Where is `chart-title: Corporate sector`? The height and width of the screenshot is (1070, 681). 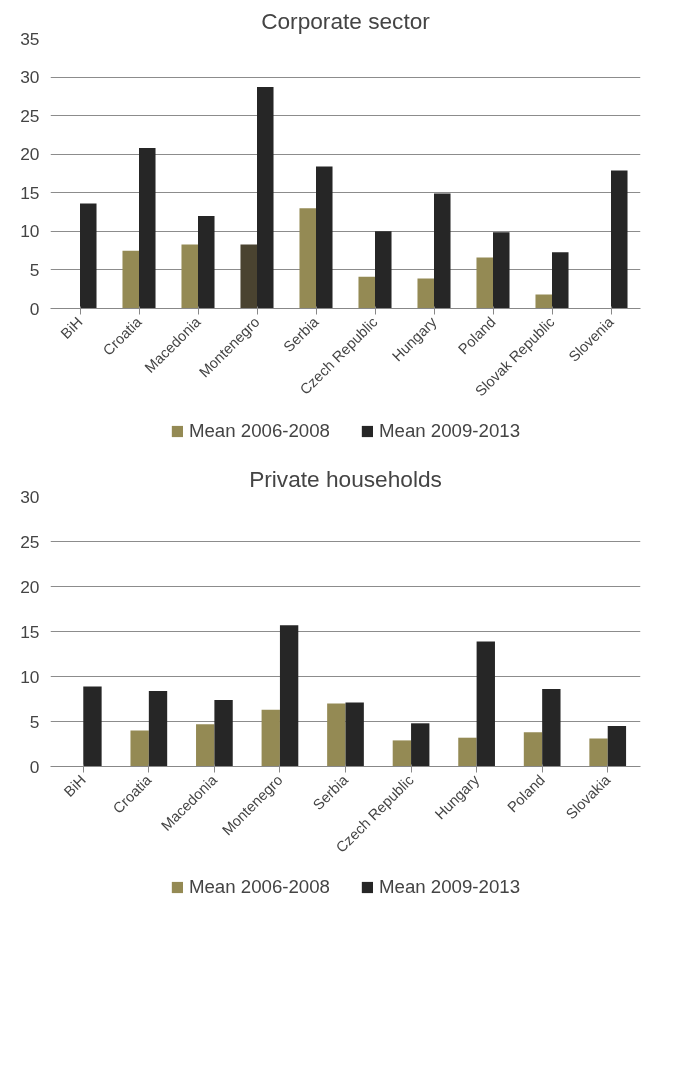
chart-title: Corporate sector is located at coordinates (346, 20).